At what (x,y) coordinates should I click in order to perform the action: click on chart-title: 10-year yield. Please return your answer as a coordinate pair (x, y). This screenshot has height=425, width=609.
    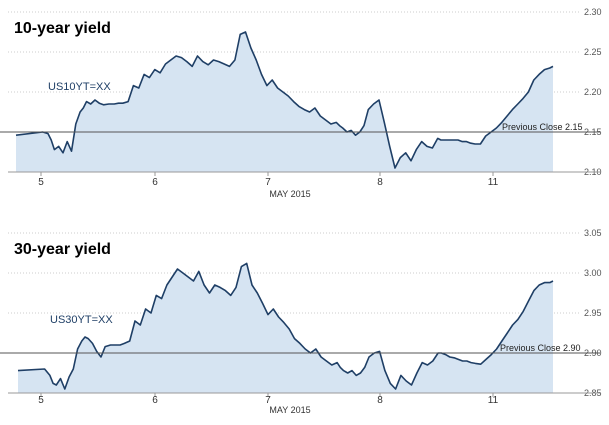
    Looking at the image, I should click on (62, 28).